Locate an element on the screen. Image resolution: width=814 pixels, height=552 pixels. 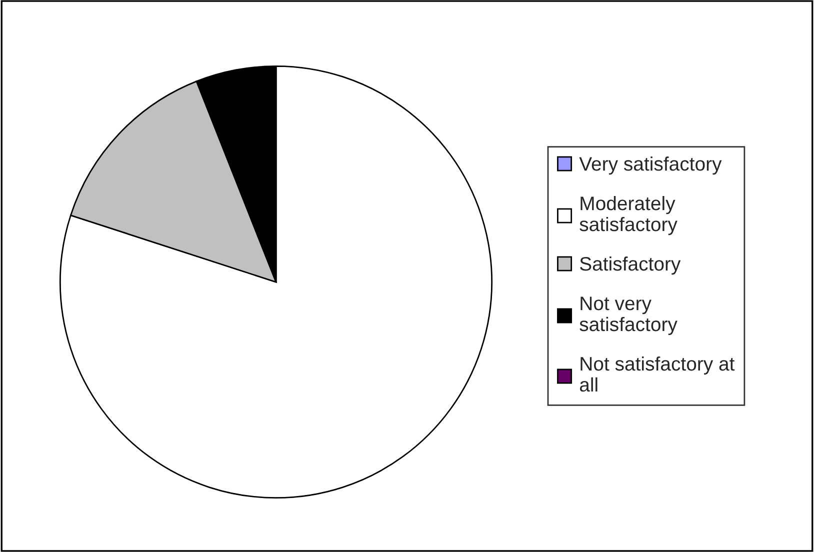
legend-label: Moderately satisfactory is located at coordinates (629, 216).